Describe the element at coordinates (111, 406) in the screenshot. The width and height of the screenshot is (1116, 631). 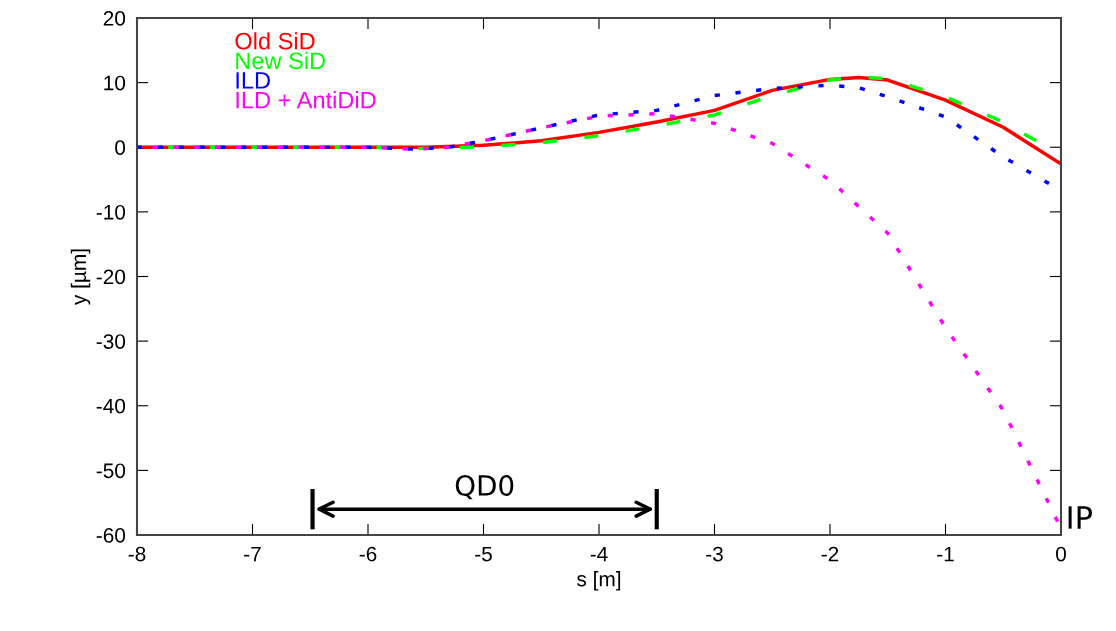
I see `y-tick-label: -40` at that location.